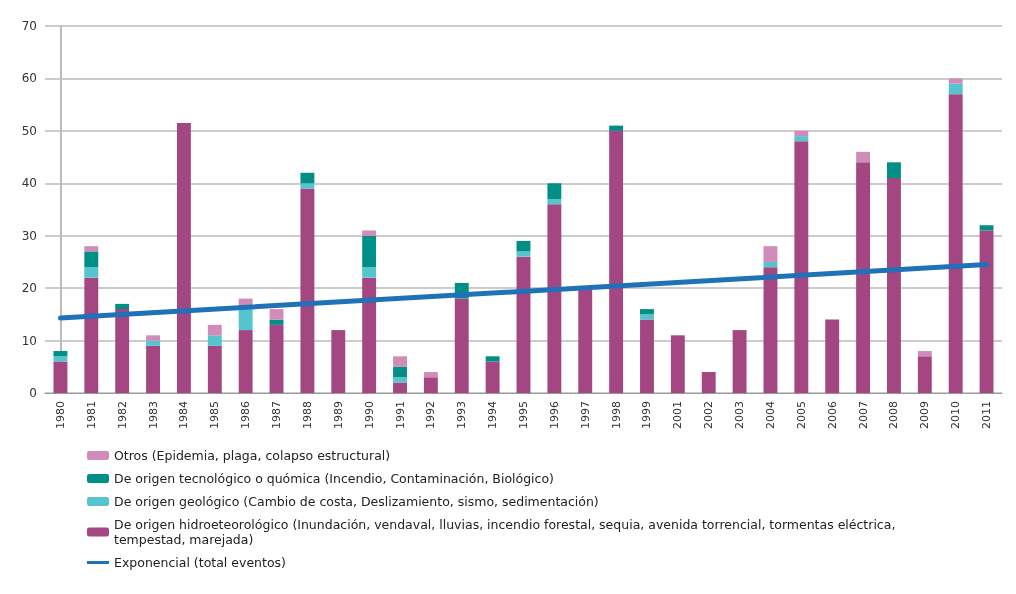  I want to click on x-tick-label: 1999, so click(647, 415).